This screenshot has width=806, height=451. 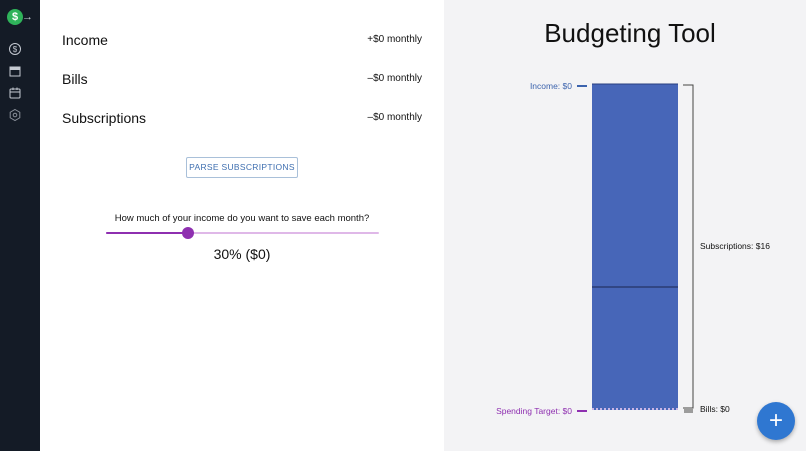 What do you see at coordinates (242, 118) in the screenshot?
I see `subscriptions-row: Subscriptions –$0 monthly` at bounding box center [242, 118].